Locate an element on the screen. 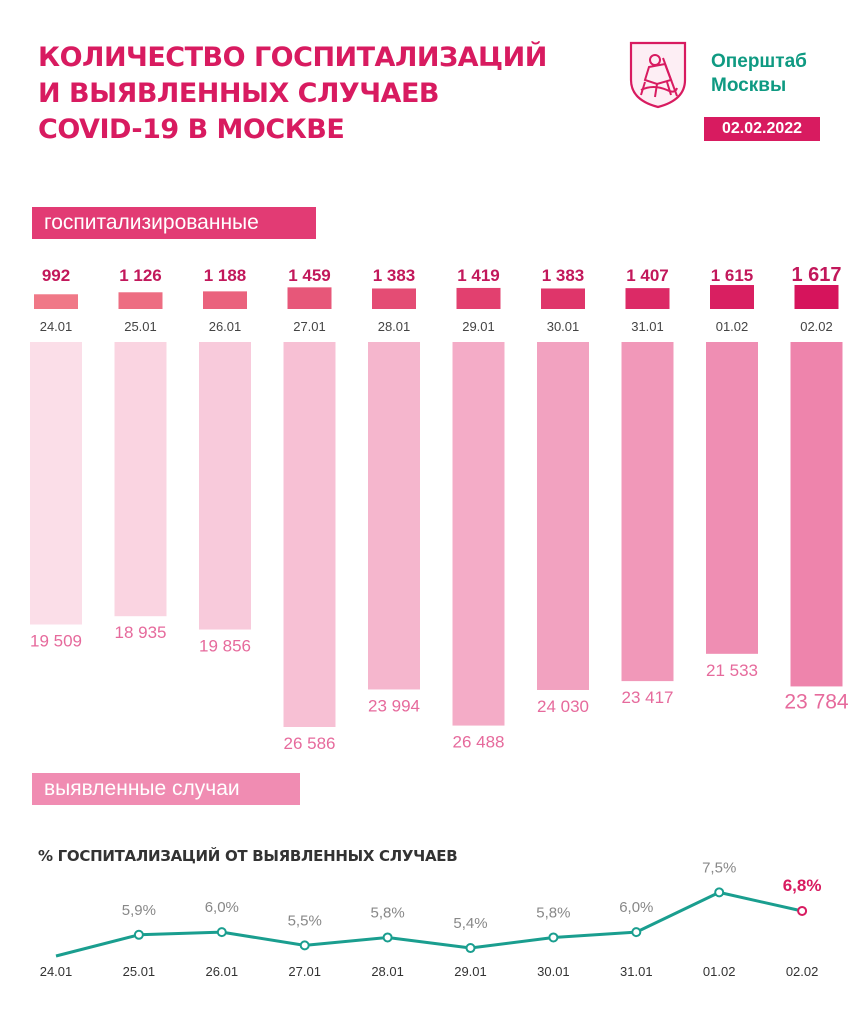 The image size is (854, 1024). bar-date-label: 26.01 is located at coordinates (225, 326).